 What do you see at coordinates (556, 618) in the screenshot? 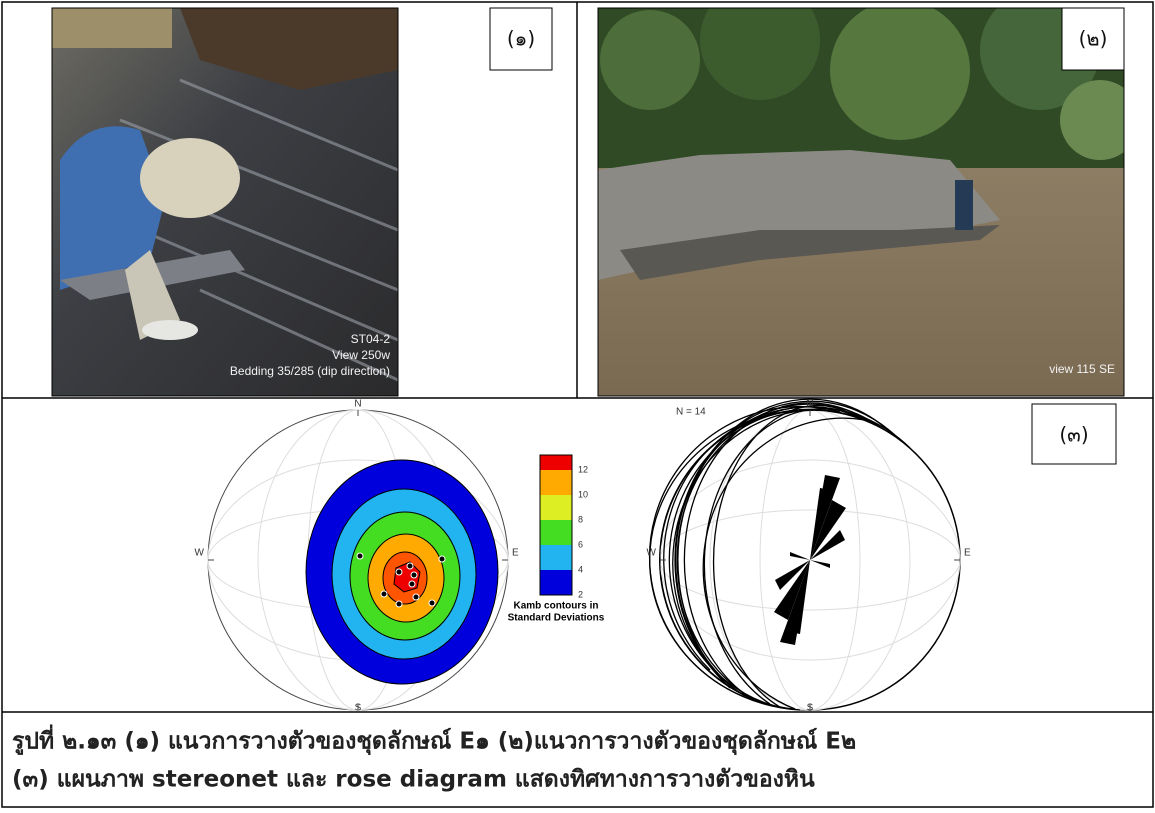
I see `colorbar-title: Standard Deviations` at bounding box center [556, 618].